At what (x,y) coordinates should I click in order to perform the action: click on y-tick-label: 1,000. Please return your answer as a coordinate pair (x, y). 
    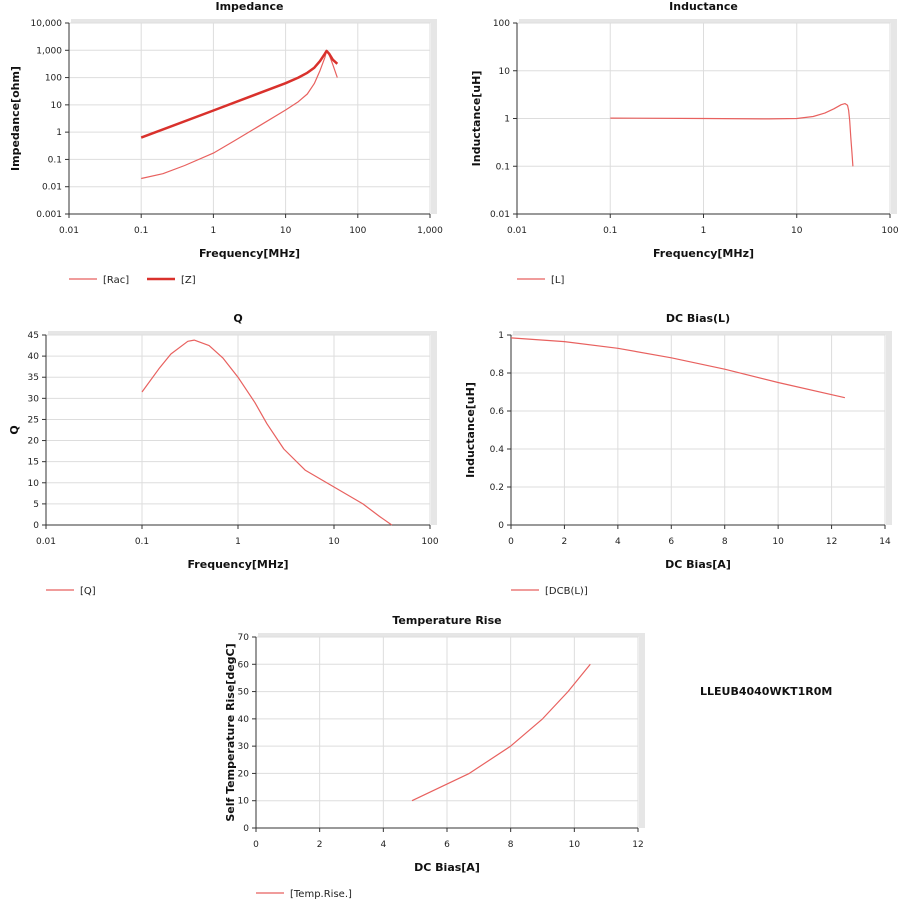
    Looking at the image, I should click on (49, 51).